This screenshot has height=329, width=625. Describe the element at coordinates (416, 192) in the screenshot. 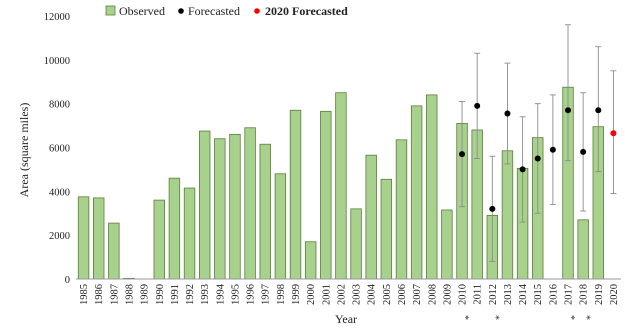

I see `observed-bar-2007` at that location.